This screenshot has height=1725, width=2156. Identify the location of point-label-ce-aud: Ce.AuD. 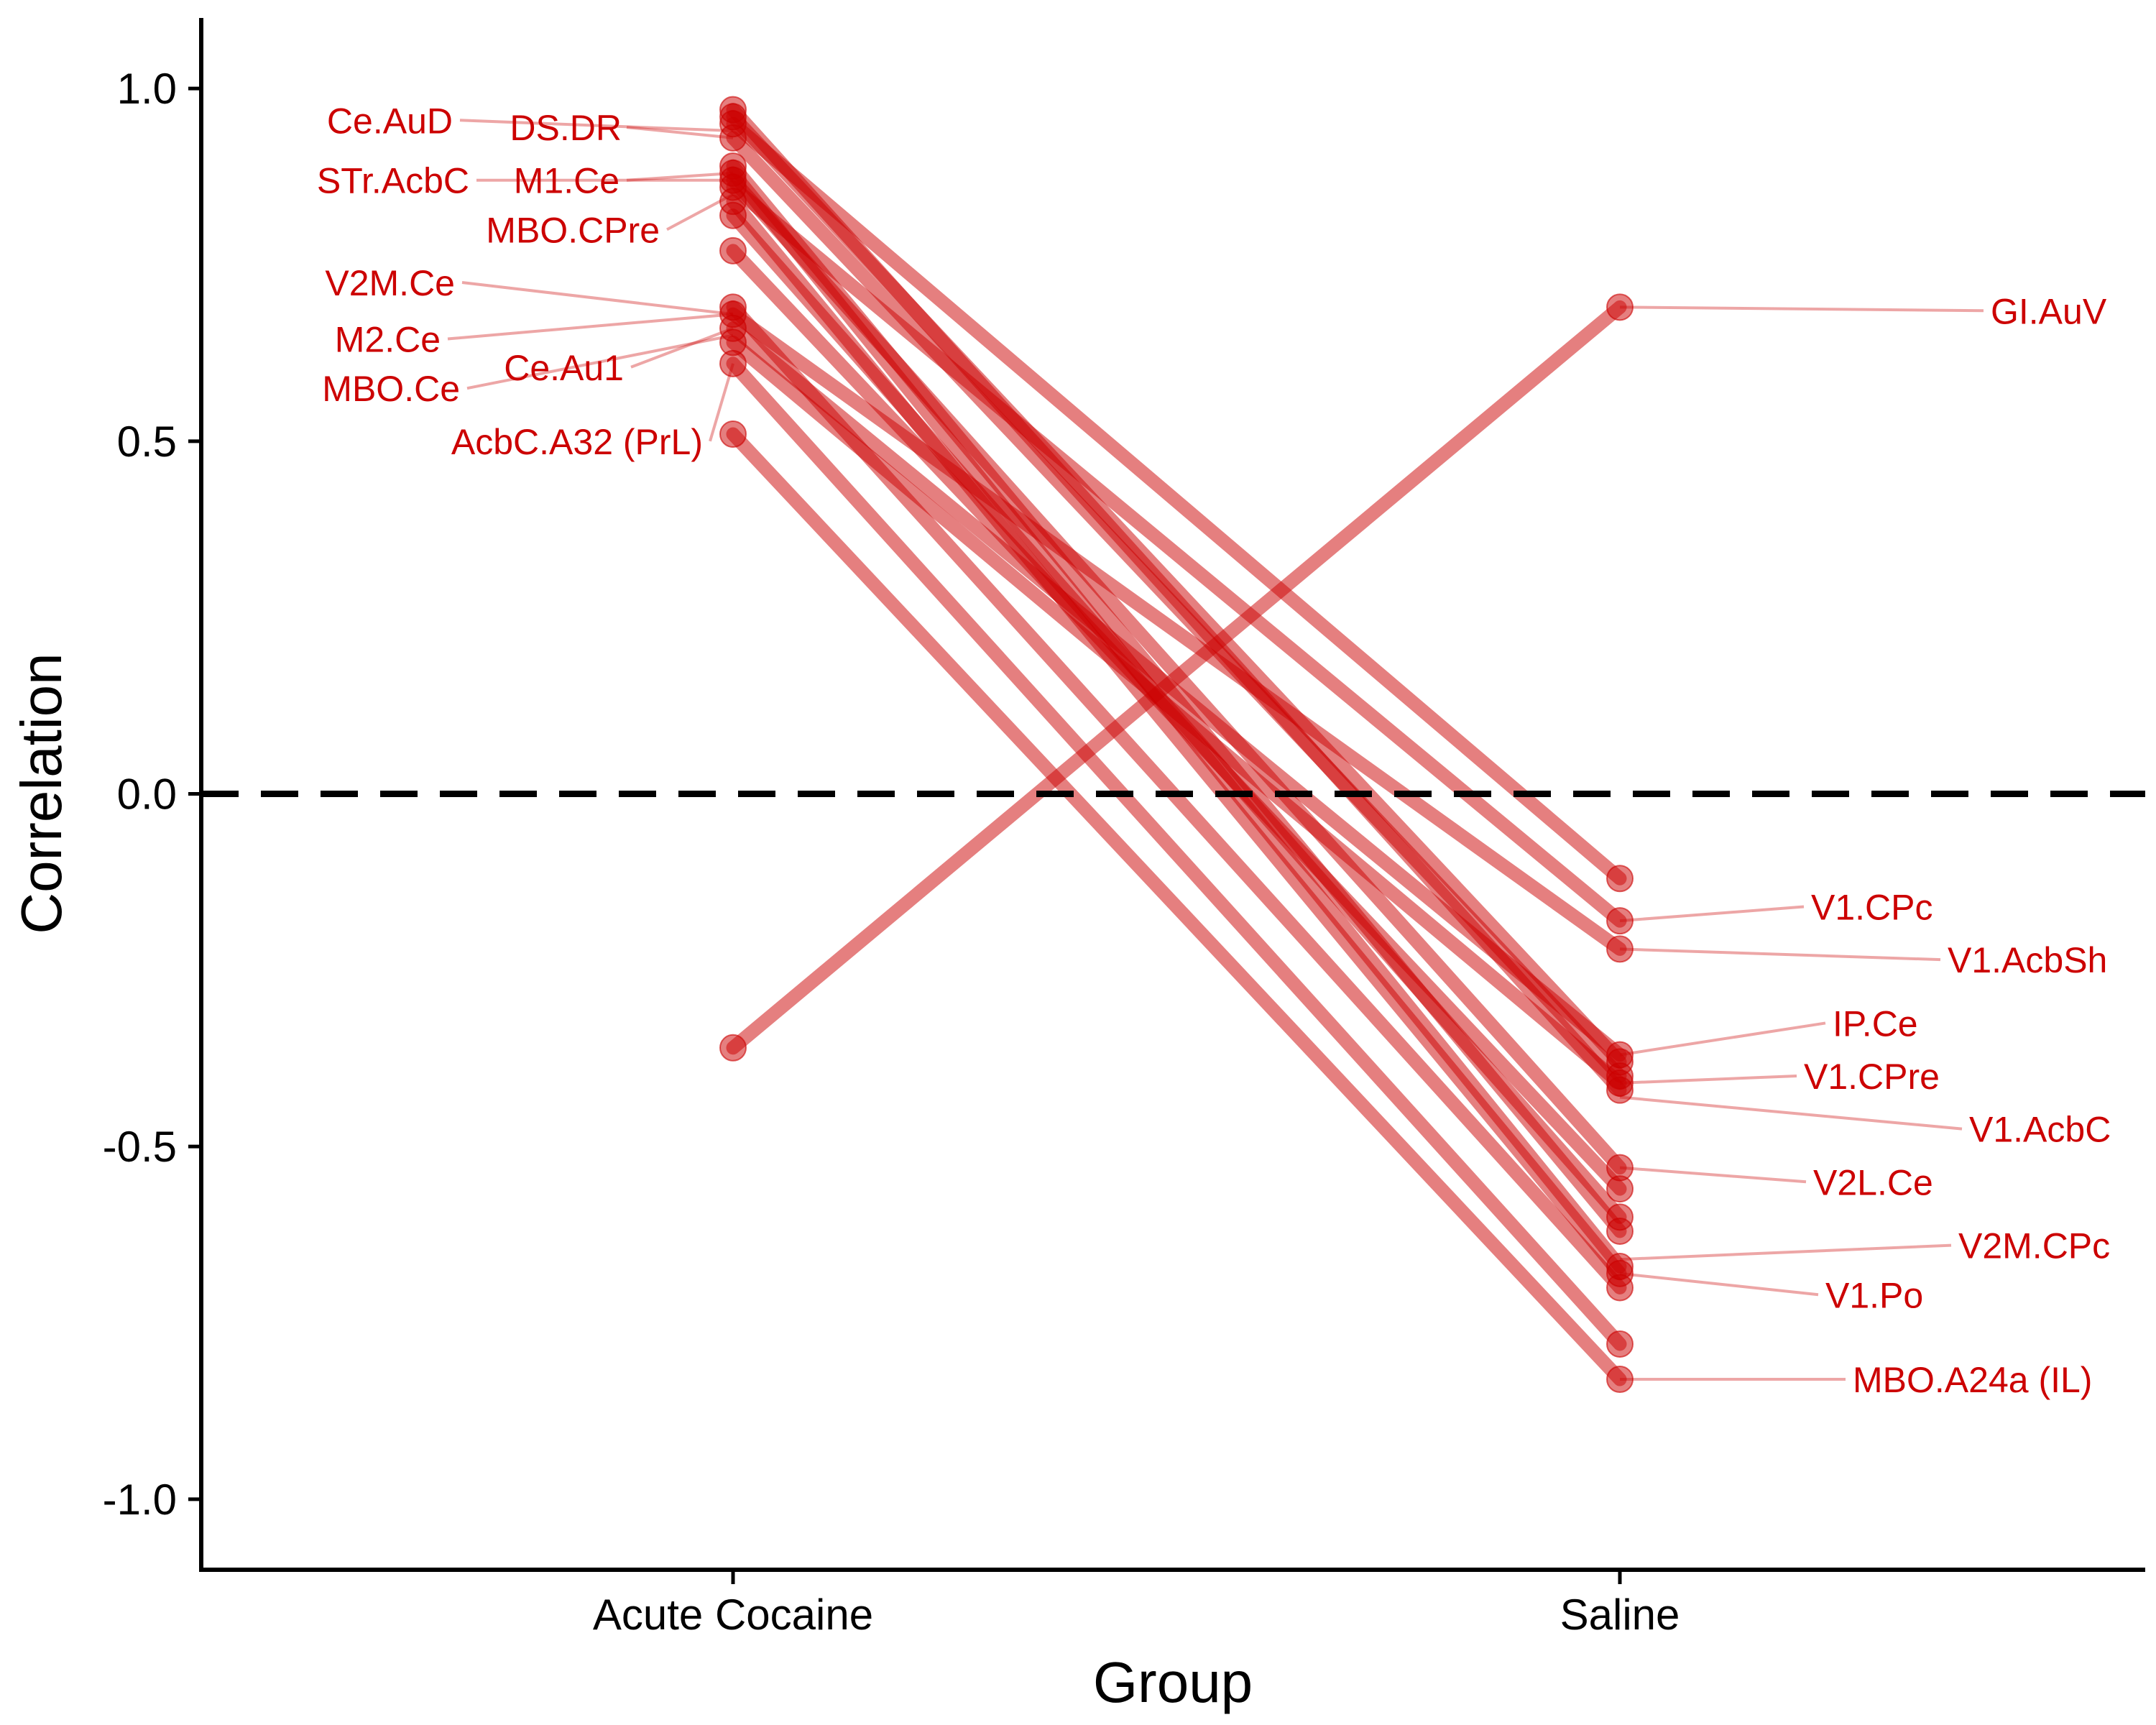
(390, 121).